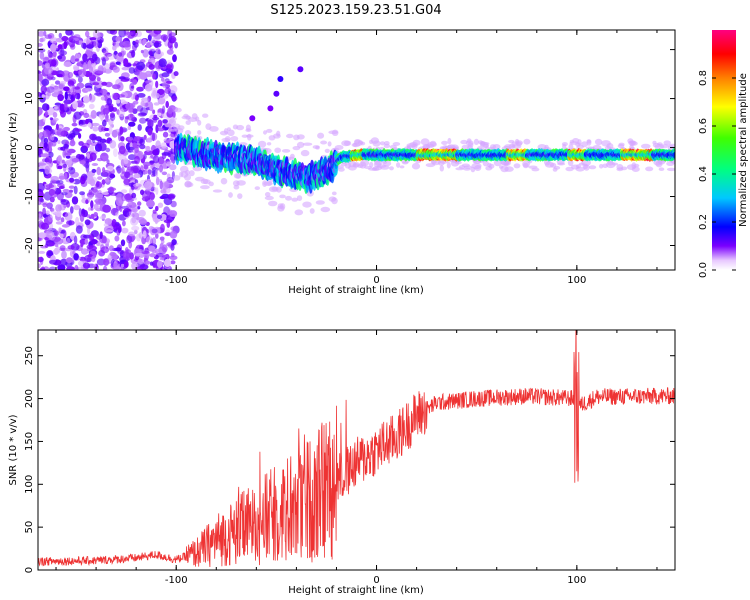 This screenshot has width=750, height=600. Describe the element at coordinates (376, 280) in the screenshot. I see `spectrogram-xtick-label: 0` at that location.